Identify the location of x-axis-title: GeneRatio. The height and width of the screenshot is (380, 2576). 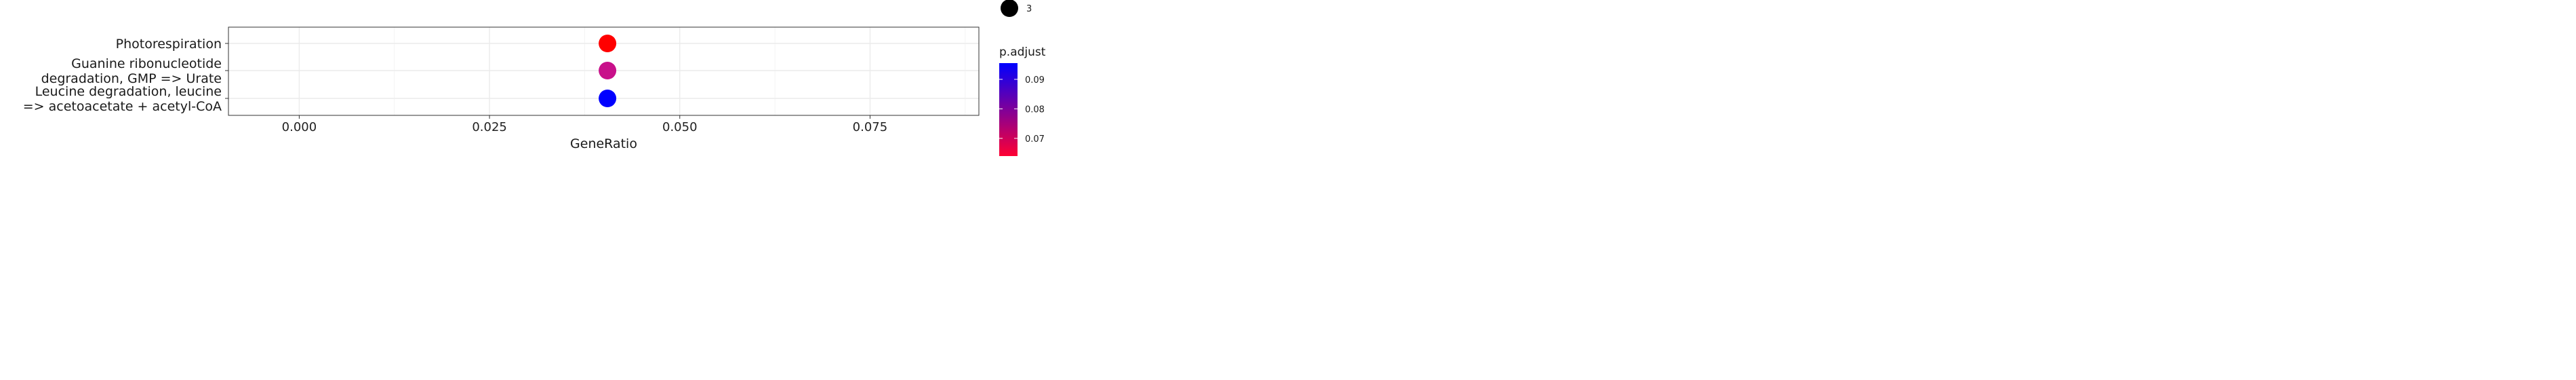
(603, 143).